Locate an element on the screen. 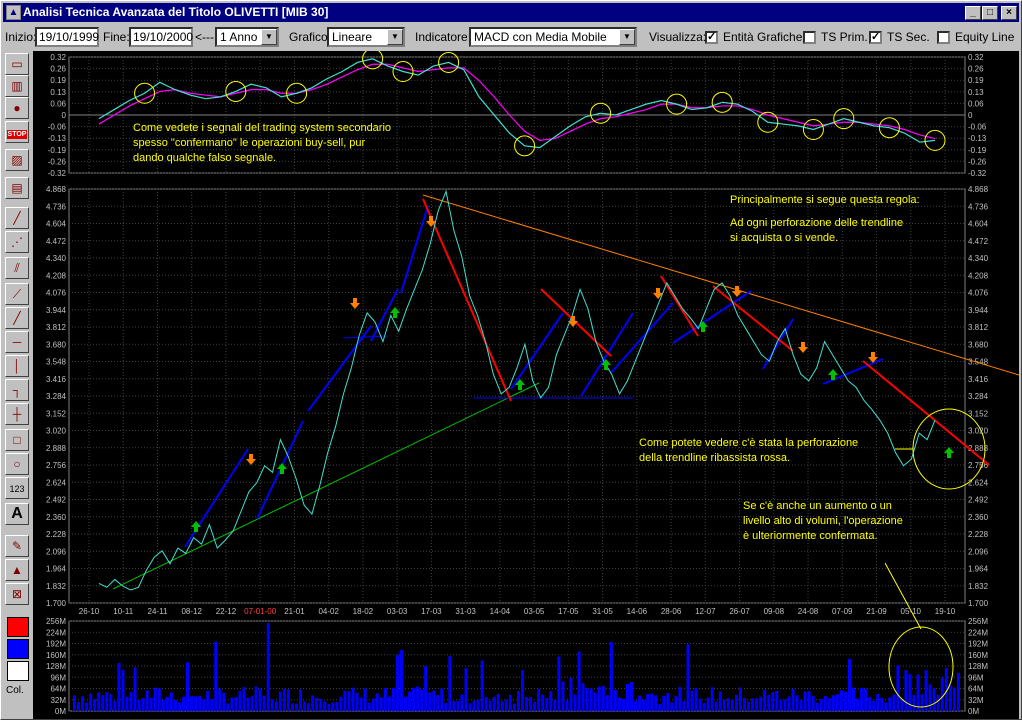 Image resolution: width=1022 pixels, height=720 pixels. globe-button: ● is located at coordinates (17, 108).